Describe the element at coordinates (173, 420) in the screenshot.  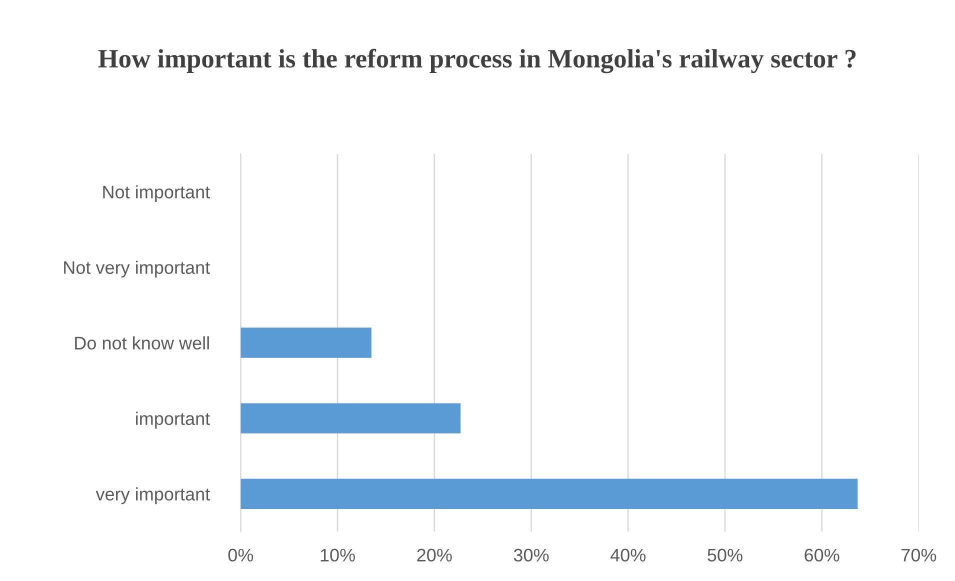
I see `y-tick-label: important` at that location.